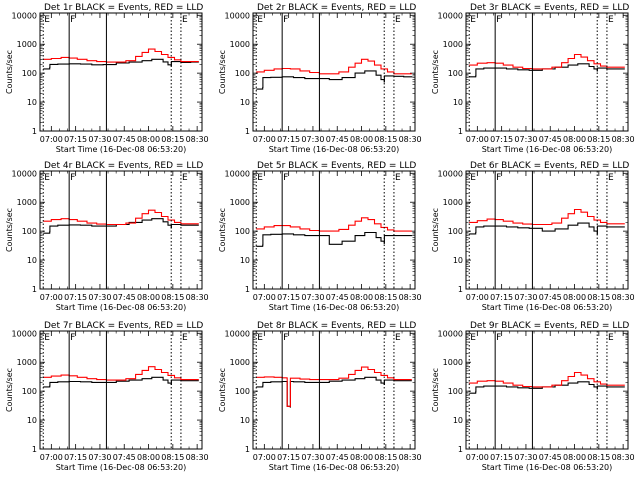  Describe the element at coordinates (336, 326) in the screenshot. I see `panel-title: Det 8r BLACK = Events, RED = LLD` at that location.